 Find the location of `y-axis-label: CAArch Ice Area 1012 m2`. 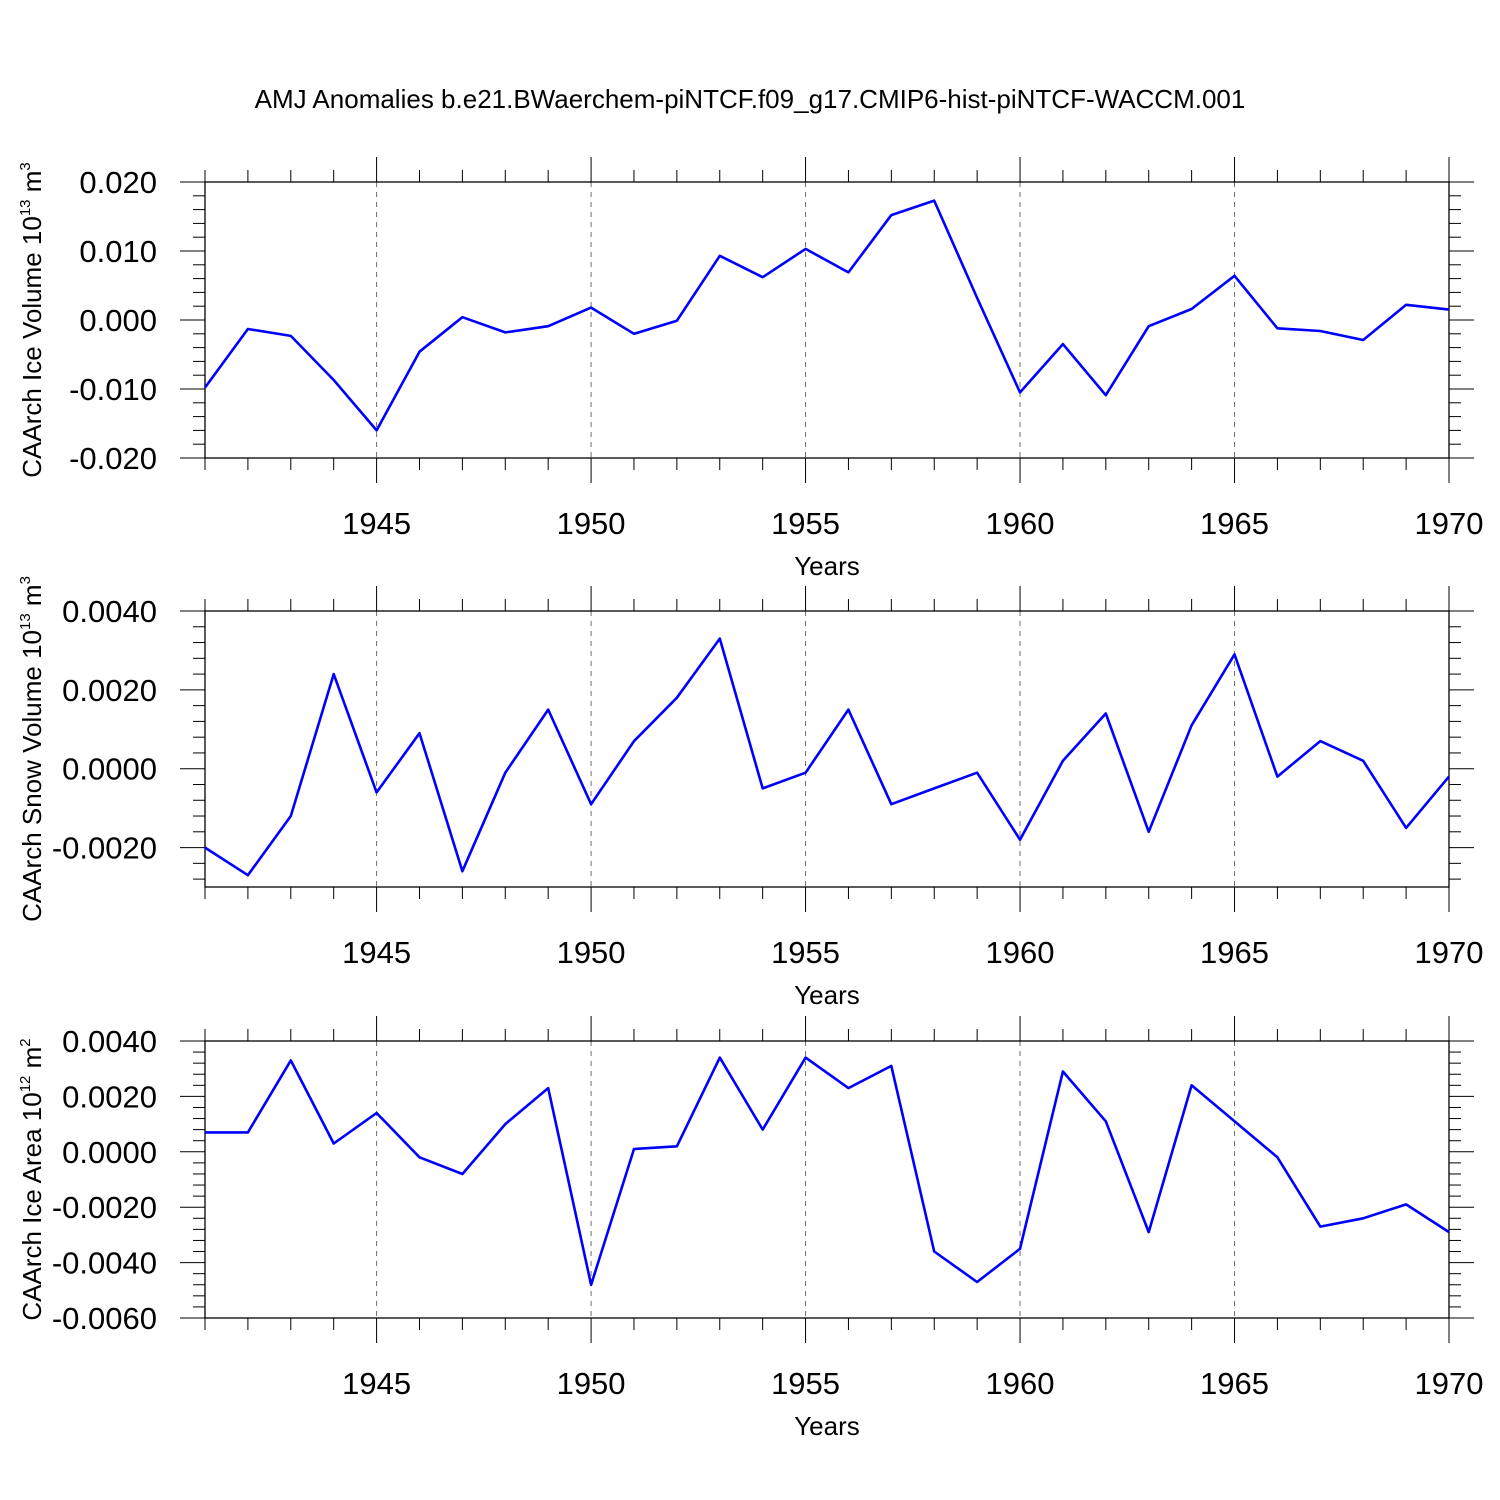

y-axis-label: CAArch Ice Area 1012 m2 is located at coordinates (32, 1179).